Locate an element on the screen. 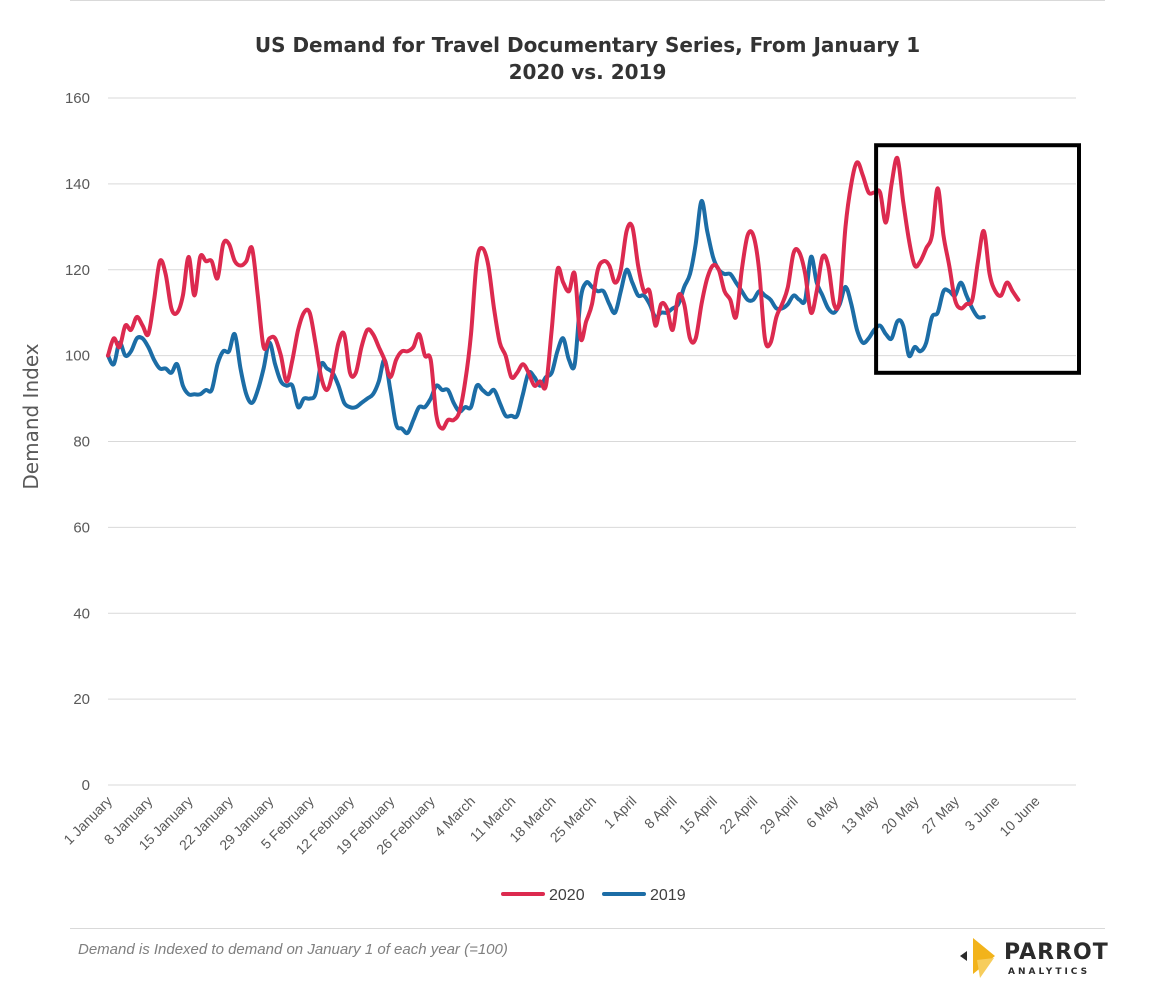  bottom-divider is located at coordinates (587, 928).